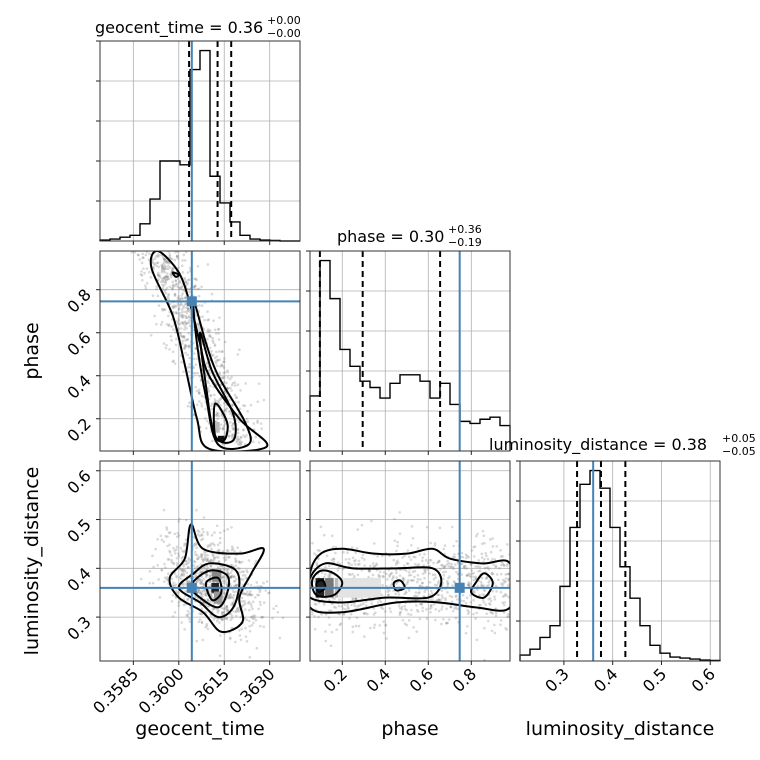 Image resolution: width=760 pixels, height=760 pixels. Describe the element at coordinates (390, 236) in the screenshot. I see `title-phase: phase = 0.30` at that location.